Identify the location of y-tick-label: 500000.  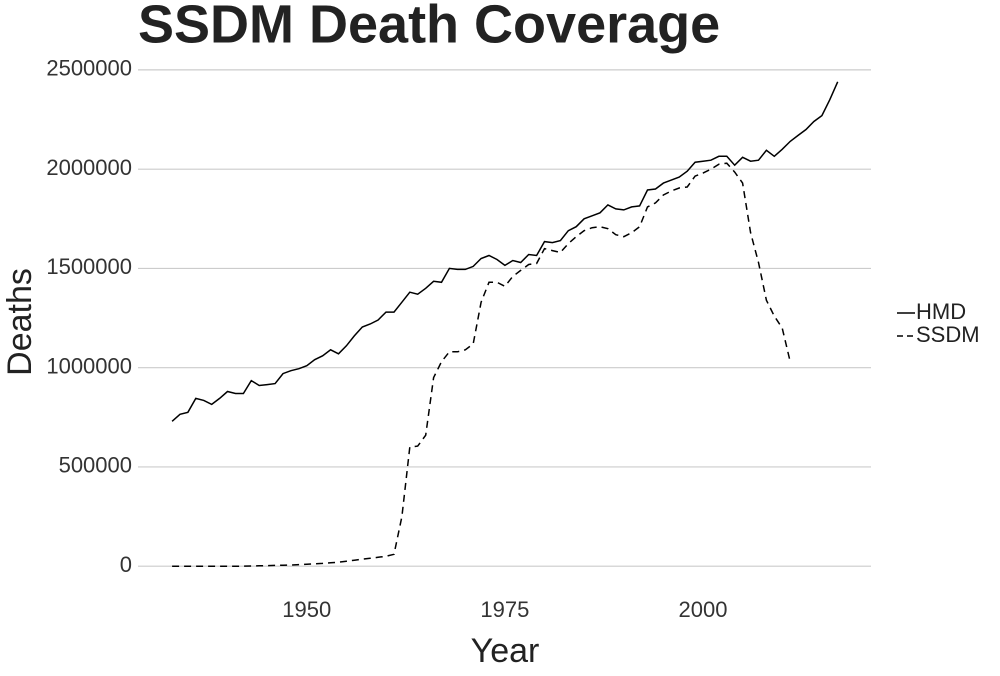
(95, 465).